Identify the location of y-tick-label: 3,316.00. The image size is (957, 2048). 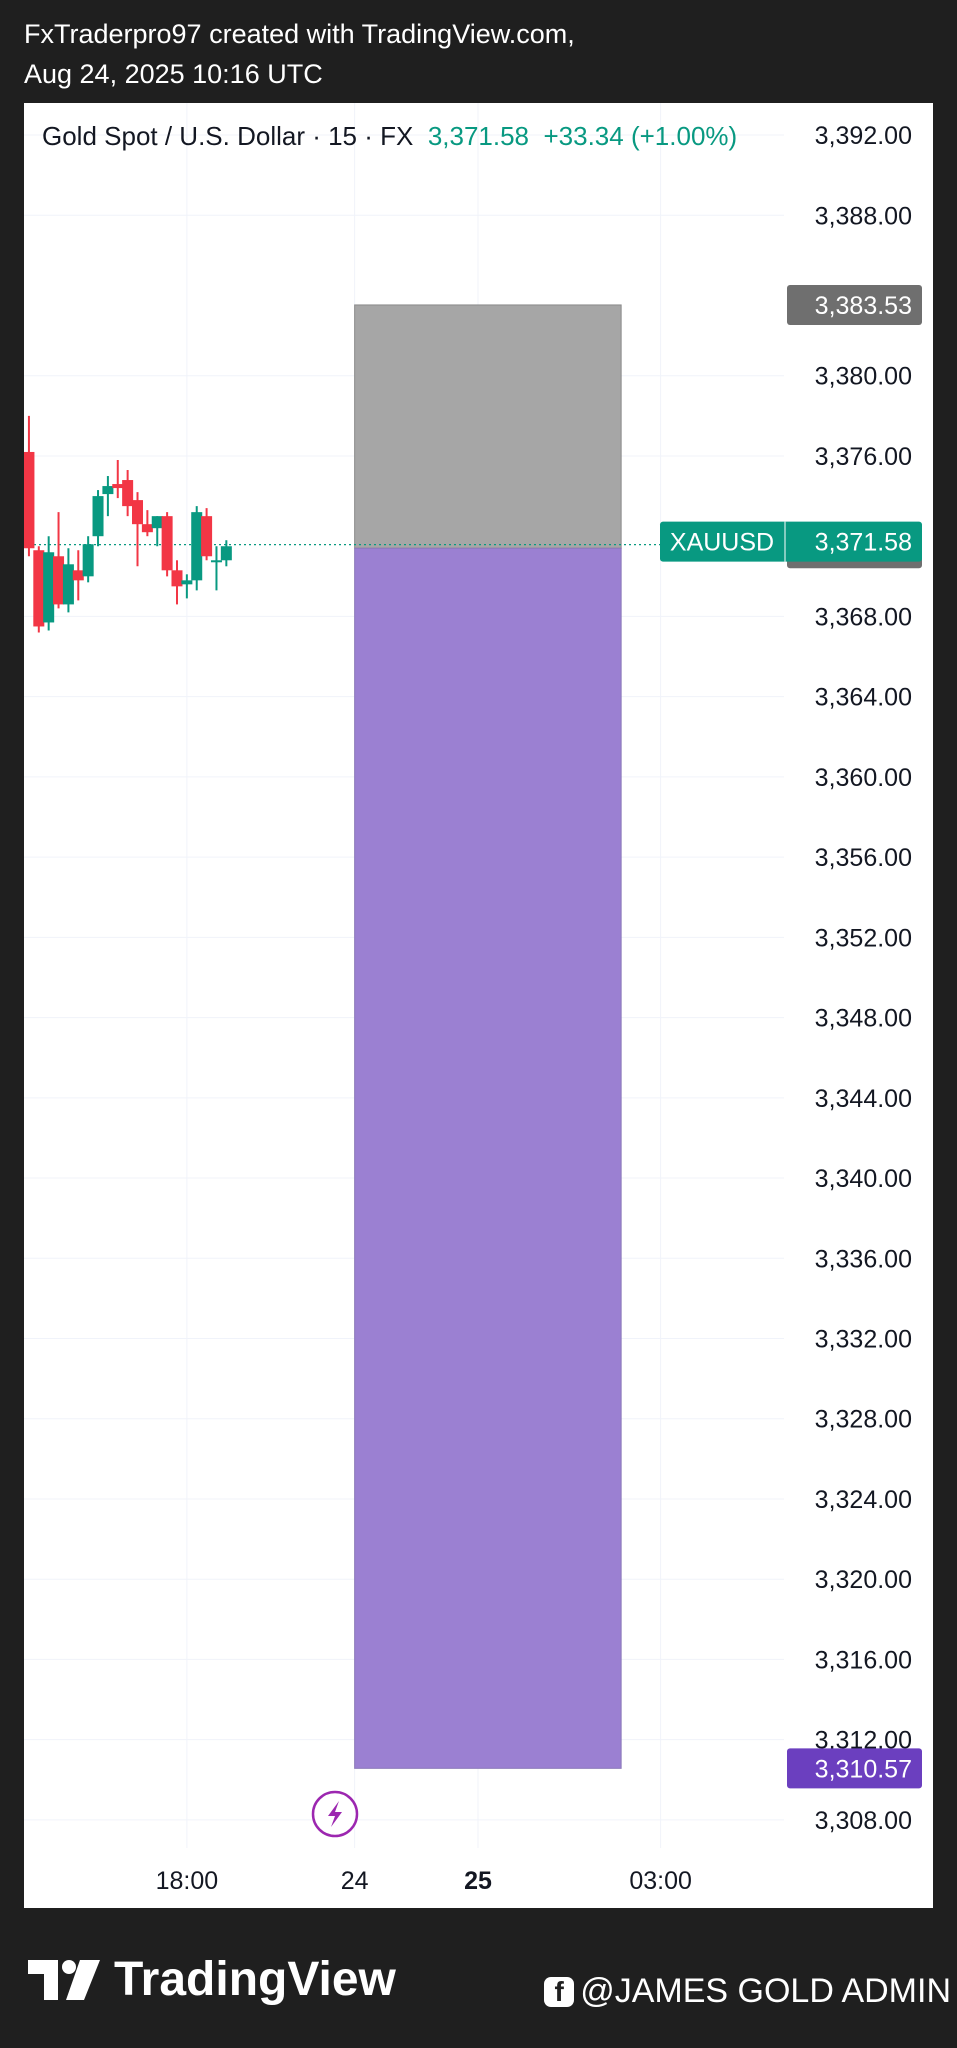
(863, 1660).